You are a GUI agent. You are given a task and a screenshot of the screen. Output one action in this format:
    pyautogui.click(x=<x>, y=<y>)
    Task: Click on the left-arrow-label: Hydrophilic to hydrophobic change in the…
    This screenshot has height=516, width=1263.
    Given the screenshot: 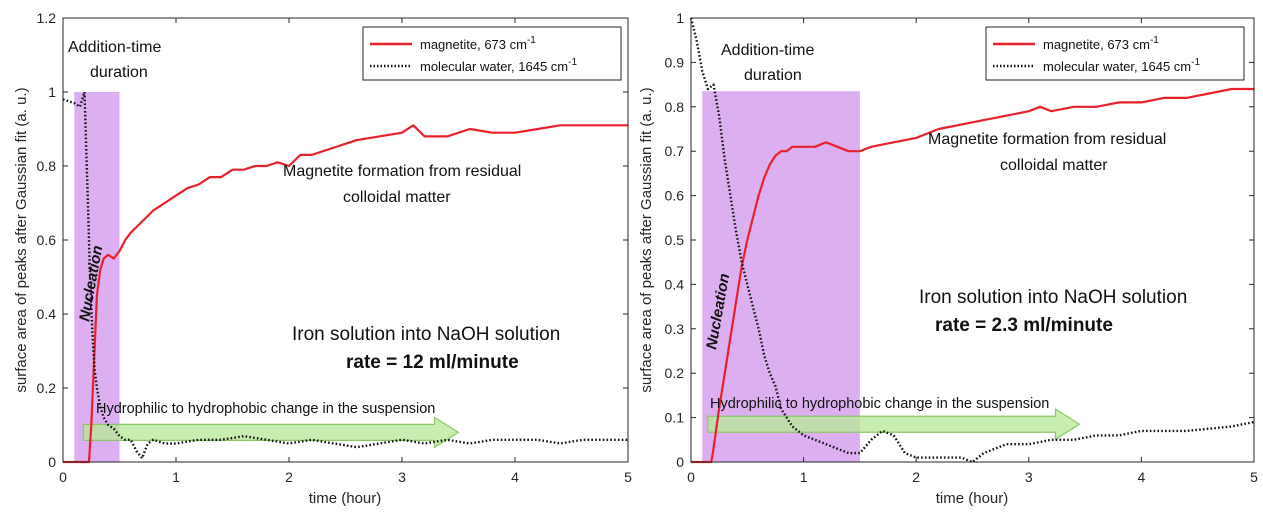 What is the action you would take?
    pyautogui.click(x=265, y=409)
    